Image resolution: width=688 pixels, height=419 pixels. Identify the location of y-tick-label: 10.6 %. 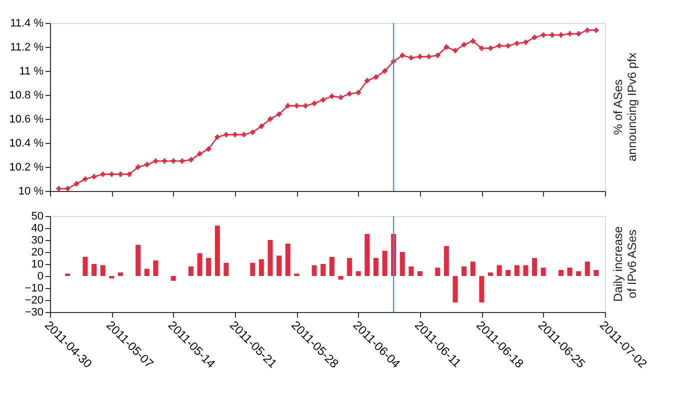
(26, 120).